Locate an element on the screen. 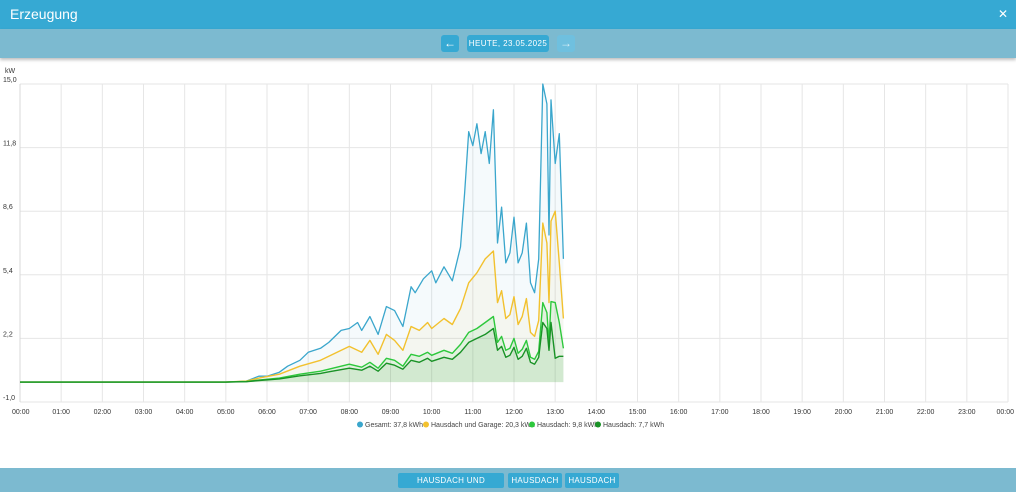 This screenshot has width=1016, height=503. tab-hausdach-und-garage: HAUSDACH UND GARAGE is located at coordinates (451, 486).